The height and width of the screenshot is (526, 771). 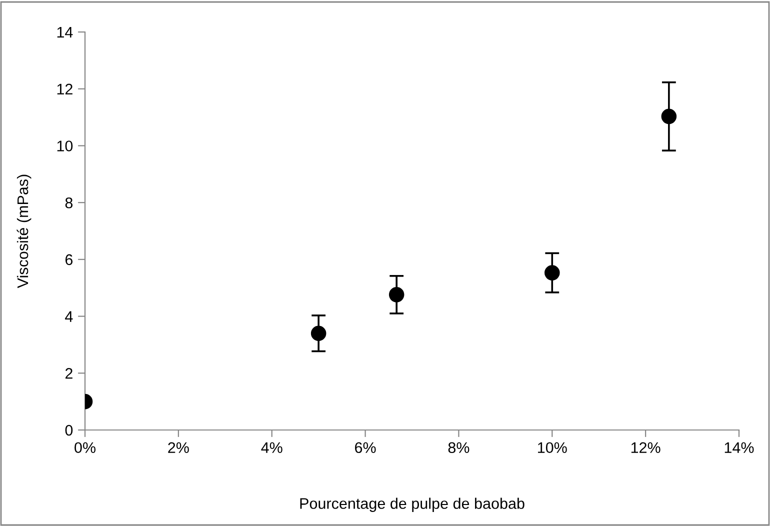 I want to click on x-tick-label: 4%, so click(x=271, y=447).